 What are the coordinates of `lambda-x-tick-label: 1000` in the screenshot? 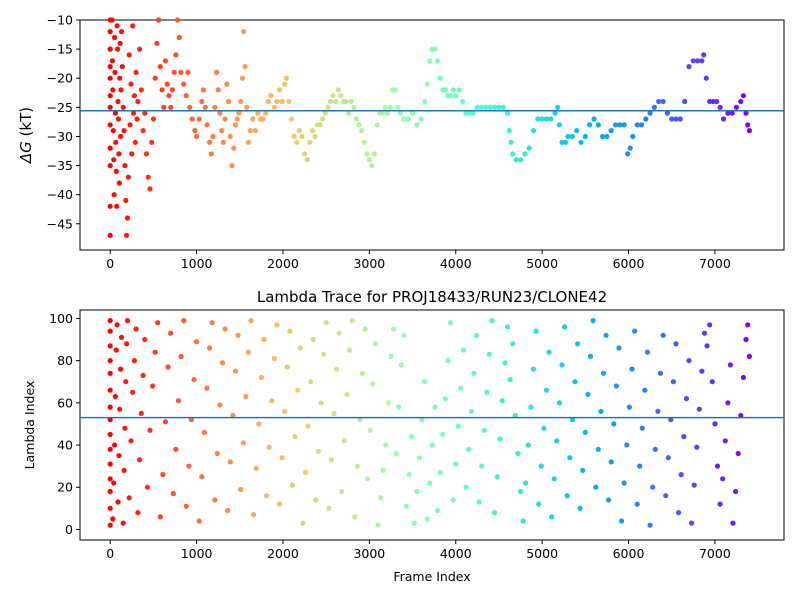 It's located at (197, 553).